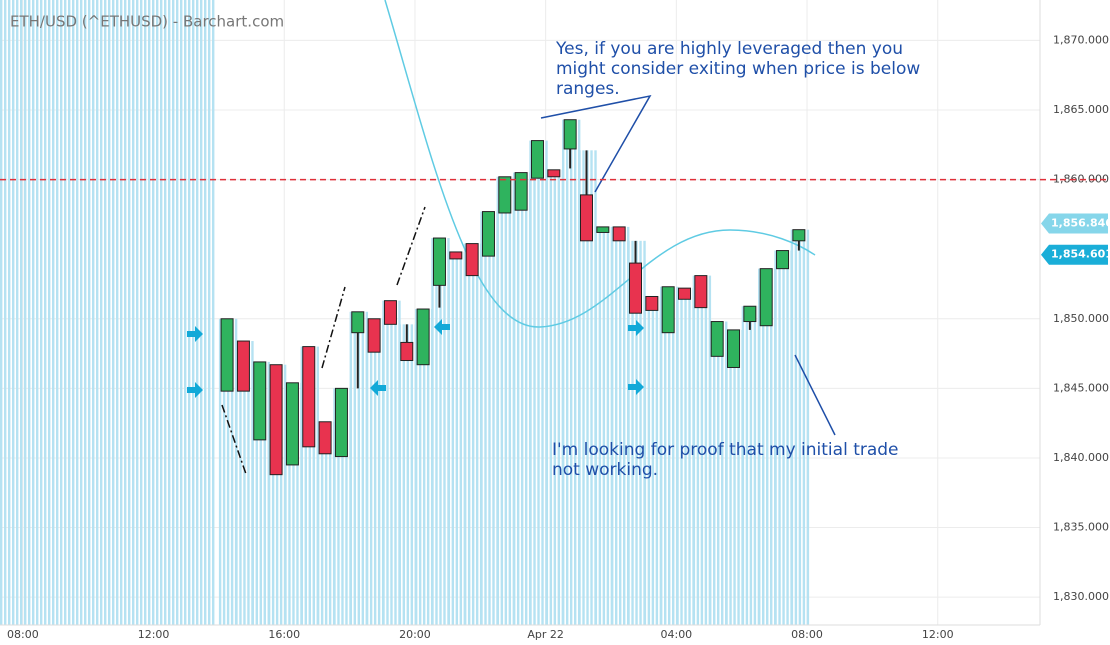 This screenshot has width=1110, height=645. I want to click on y-tick-label: 1,830.000, so click(1081, 596).